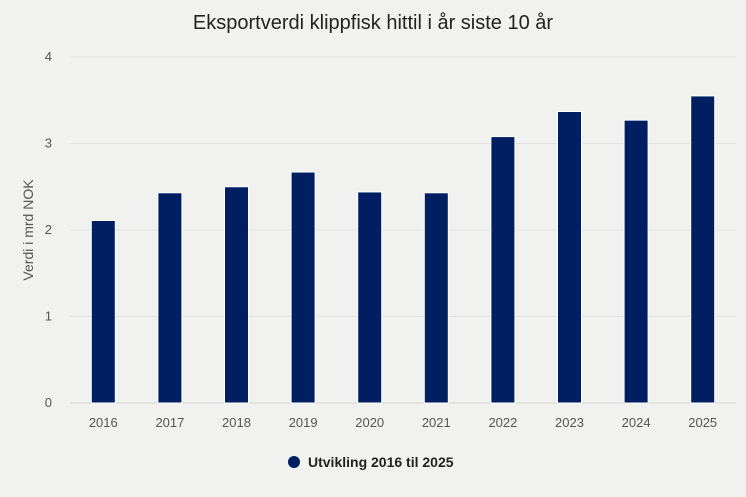 The height and width of the screenshot is (497, 746). I want to click on x-tick-label: 2023, so click(569, 422).